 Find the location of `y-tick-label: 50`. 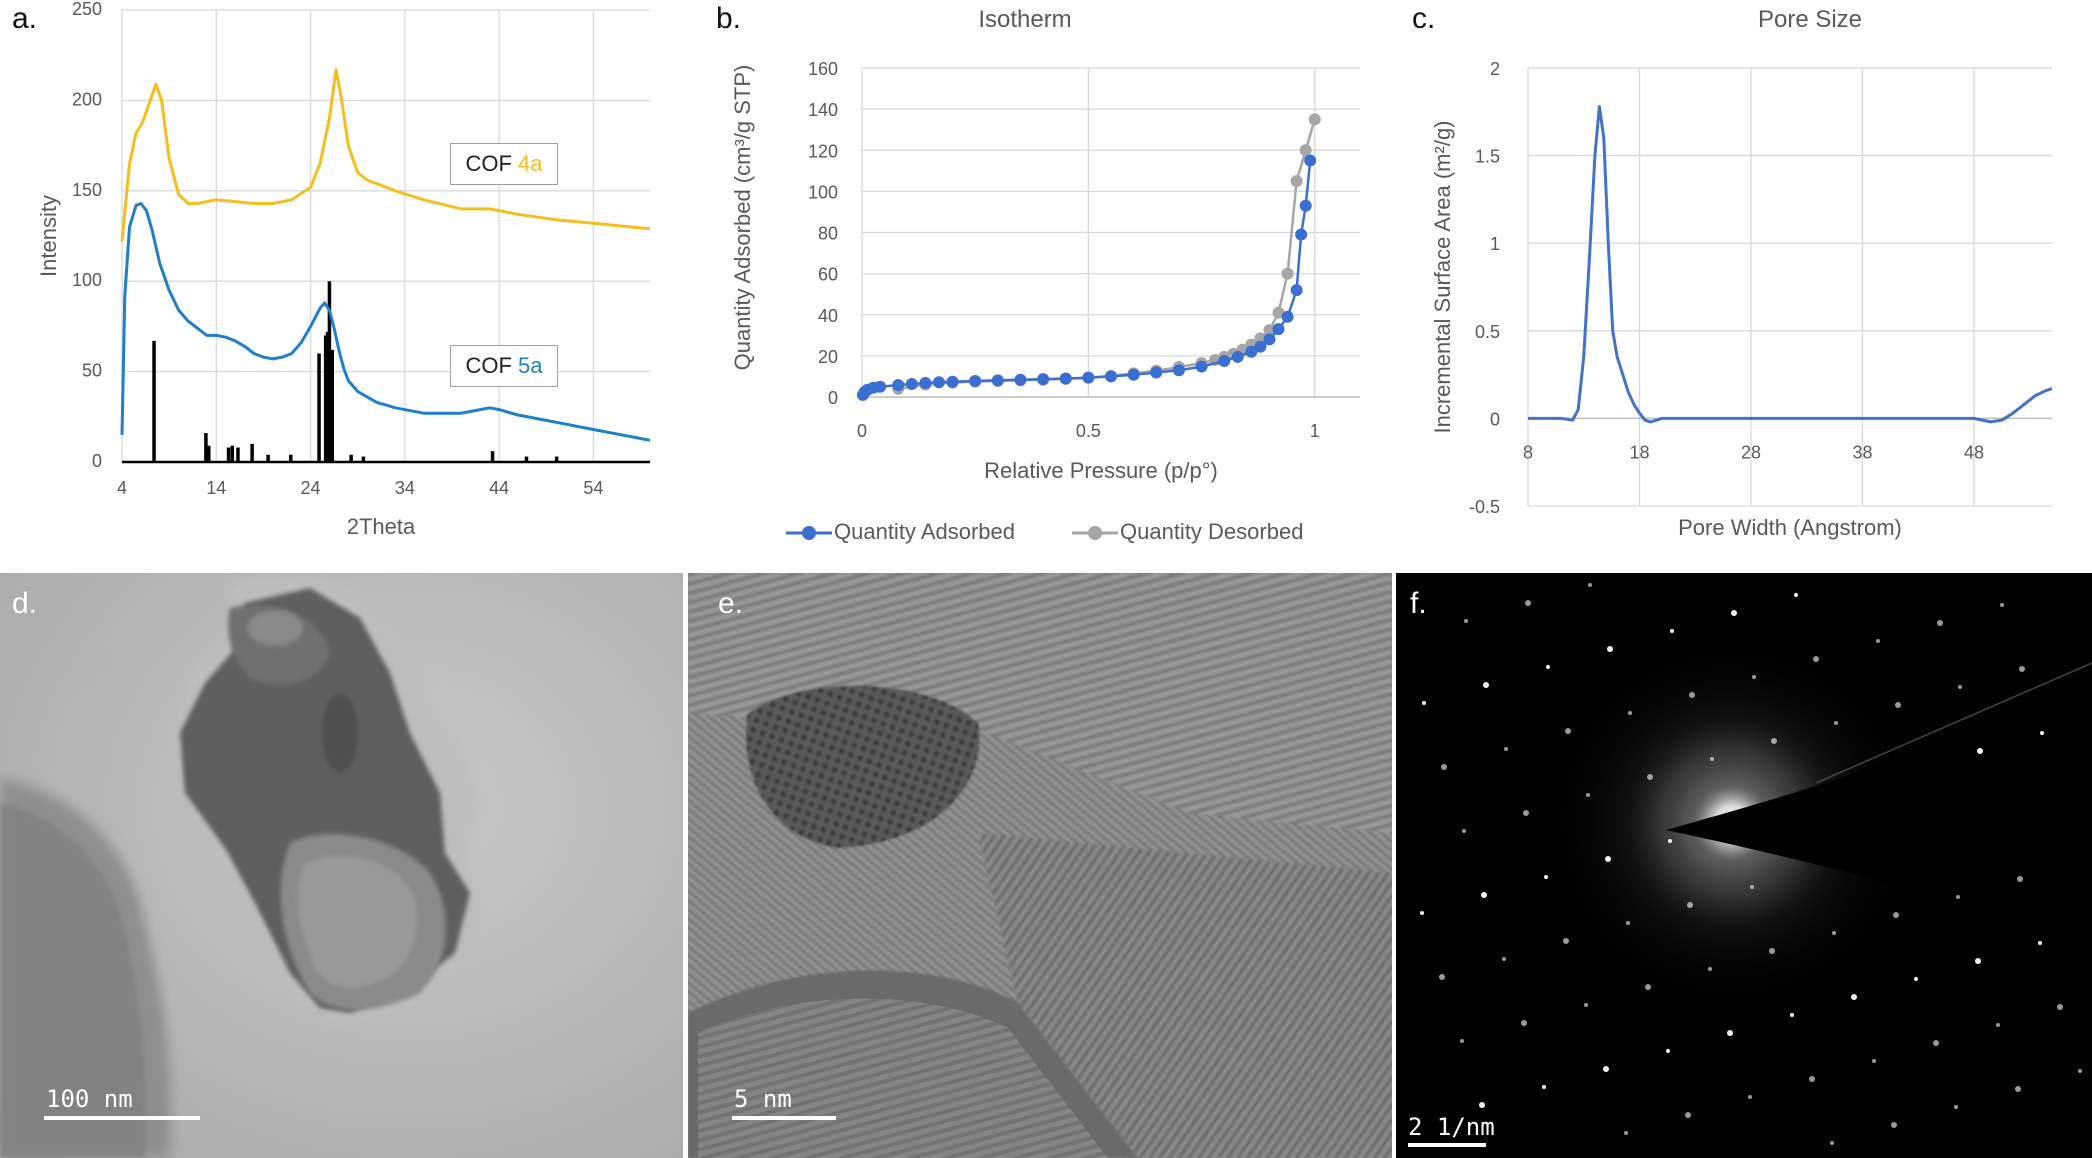

y-tick-label: 50 is located at coordinates (92, 371).